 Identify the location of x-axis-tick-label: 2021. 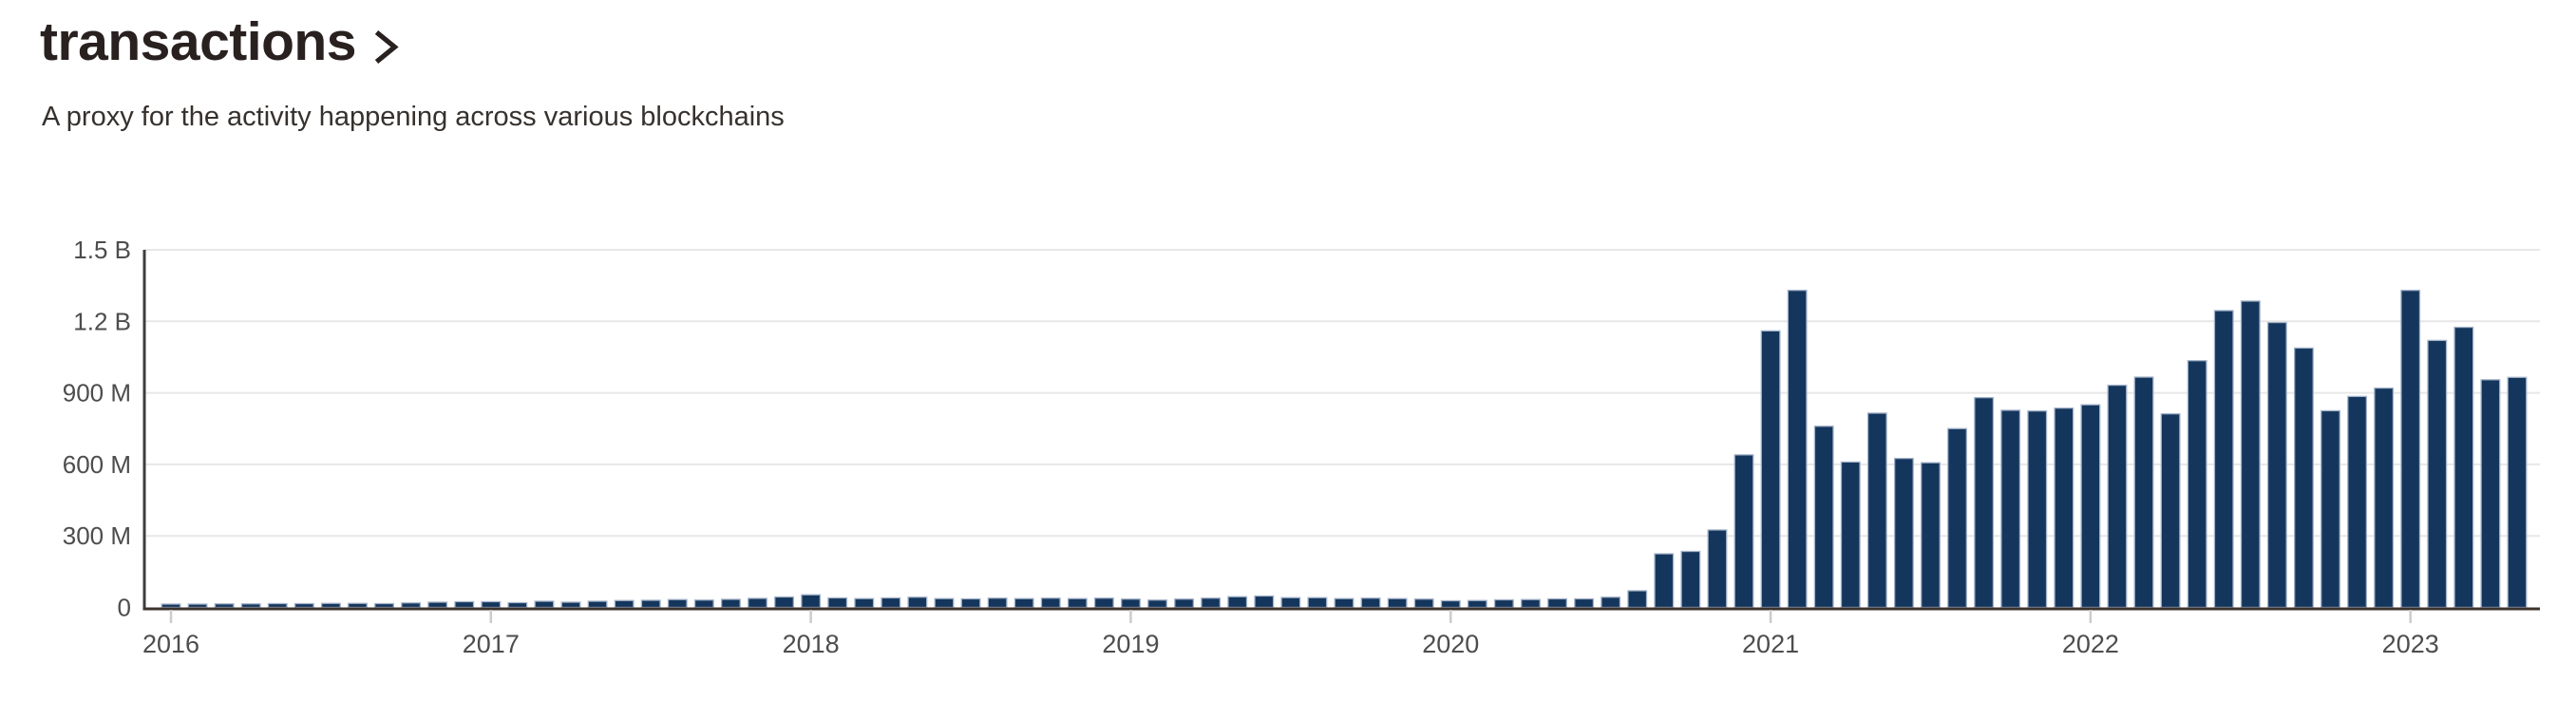
(1770, 644).